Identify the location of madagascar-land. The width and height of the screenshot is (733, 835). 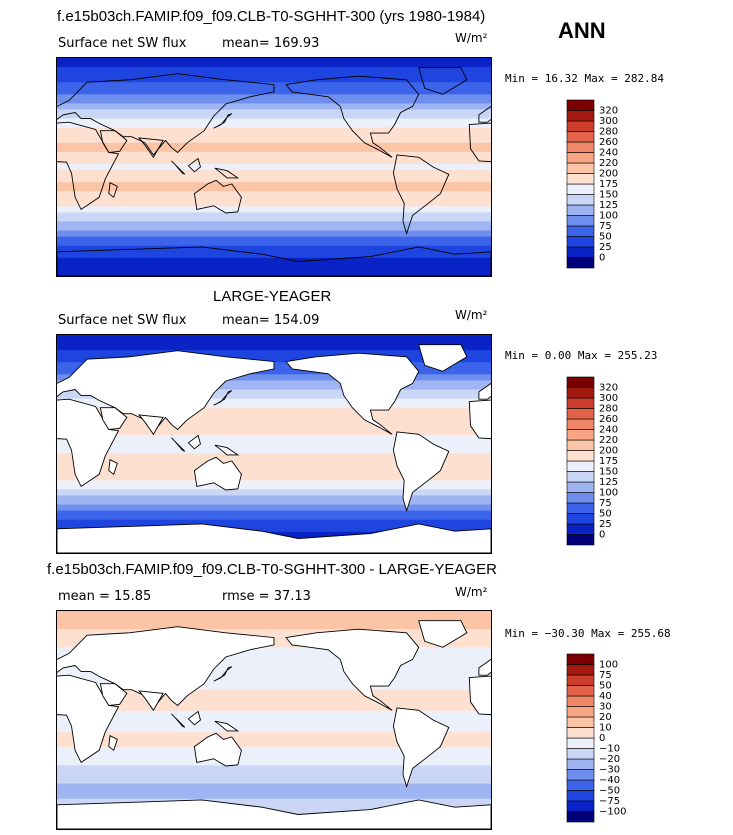
(113, 467).